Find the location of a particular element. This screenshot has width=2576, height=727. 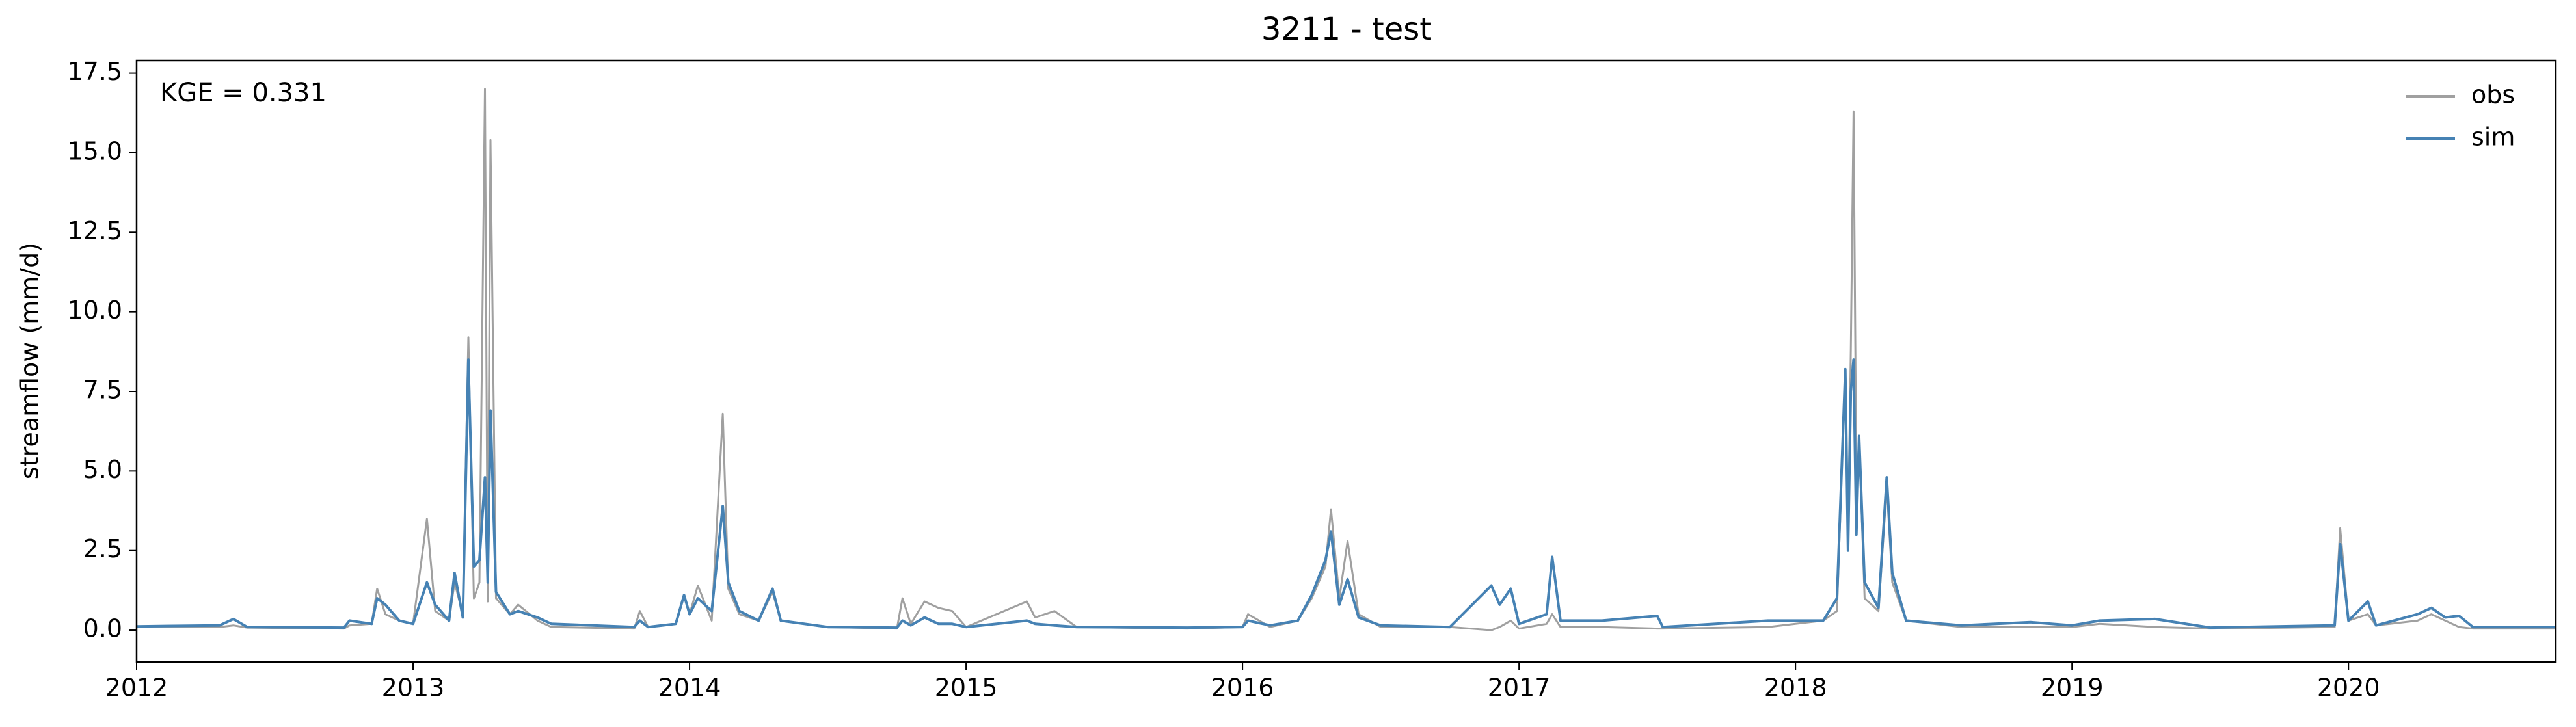

y-tick-label: 2.5 is located at coordinates (102, 549).